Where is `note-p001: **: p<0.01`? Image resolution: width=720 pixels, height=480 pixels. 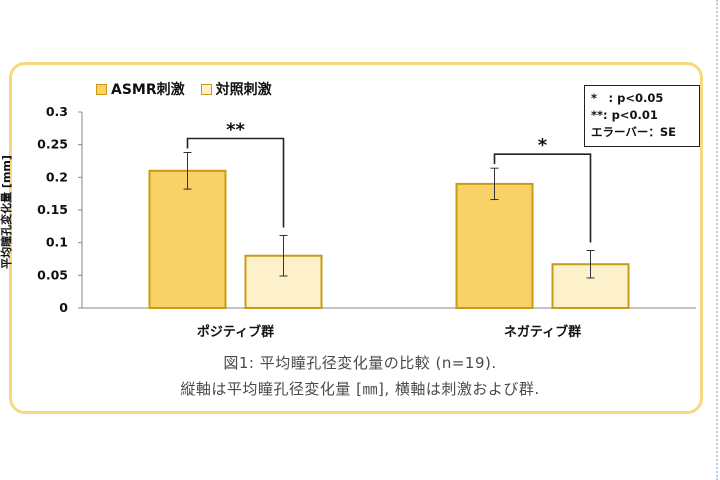
note-p001: **: p<0.01 is located at coordinates (624, 115).